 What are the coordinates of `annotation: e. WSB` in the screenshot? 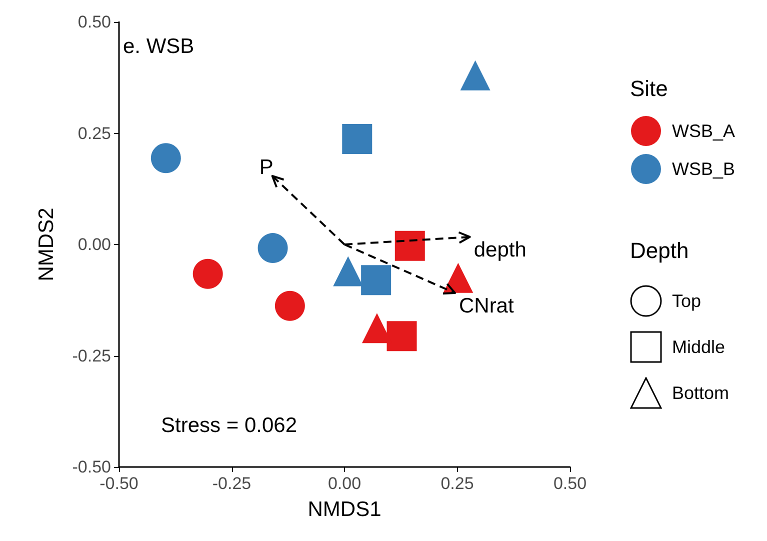 It's located at (158, 46).